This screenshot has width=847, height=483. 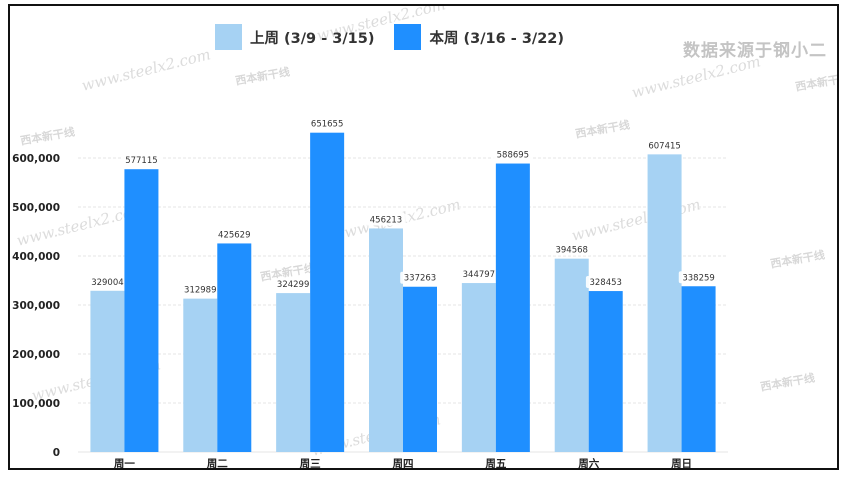 What do you see at coordinates (681, 463) in the screenshot?
I see `x-tick-label: 周日` at bounding box center [681, 463].